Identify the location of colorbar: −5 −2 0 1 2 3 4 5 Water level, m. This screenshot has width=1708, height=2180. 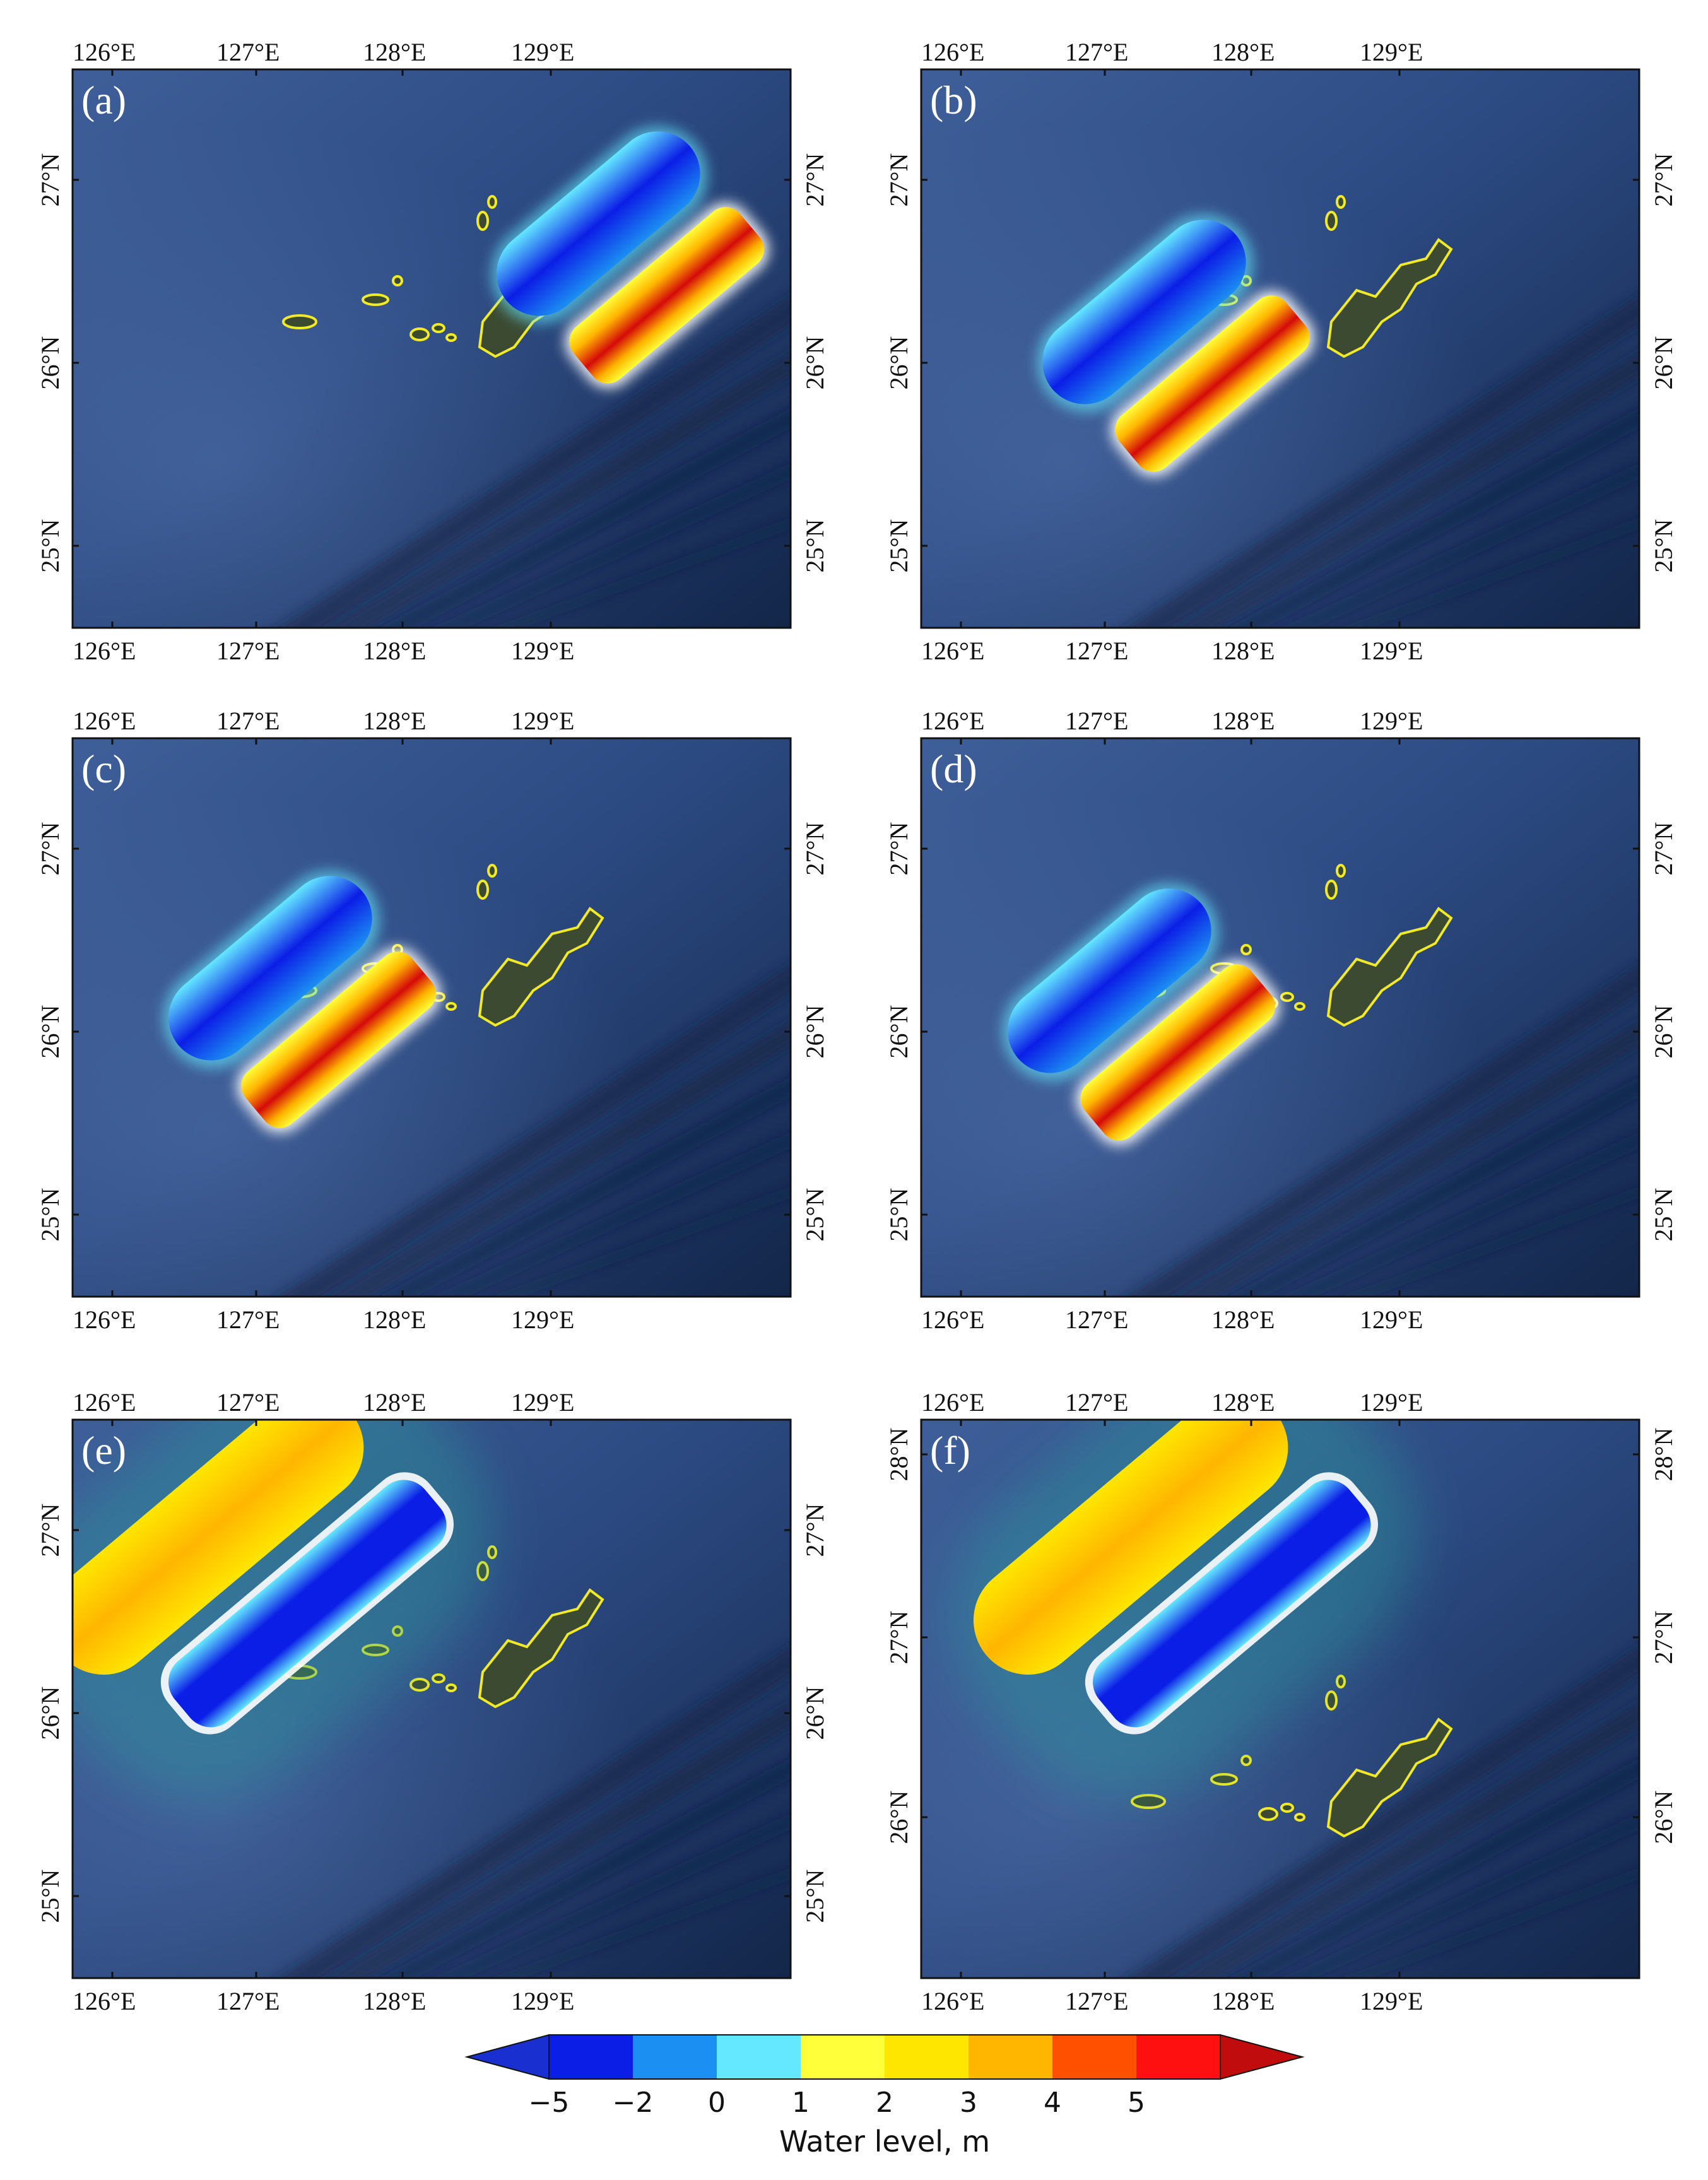
(884, 2097).